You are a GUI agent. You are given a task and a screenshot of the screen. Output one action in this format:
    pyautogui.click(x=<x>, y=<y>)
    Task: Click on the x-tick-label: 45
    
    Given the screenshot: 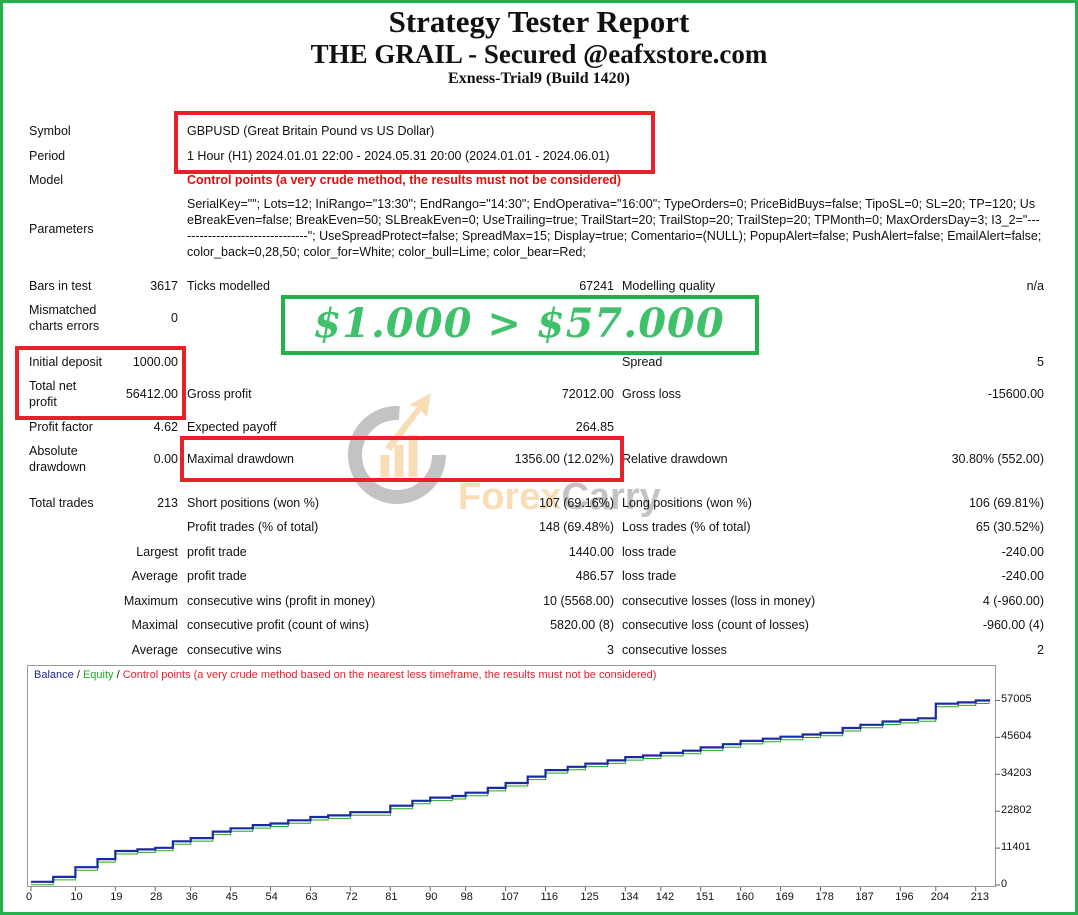 What is the action you would take?
    pyautogui.click(x=231, y=897)
    